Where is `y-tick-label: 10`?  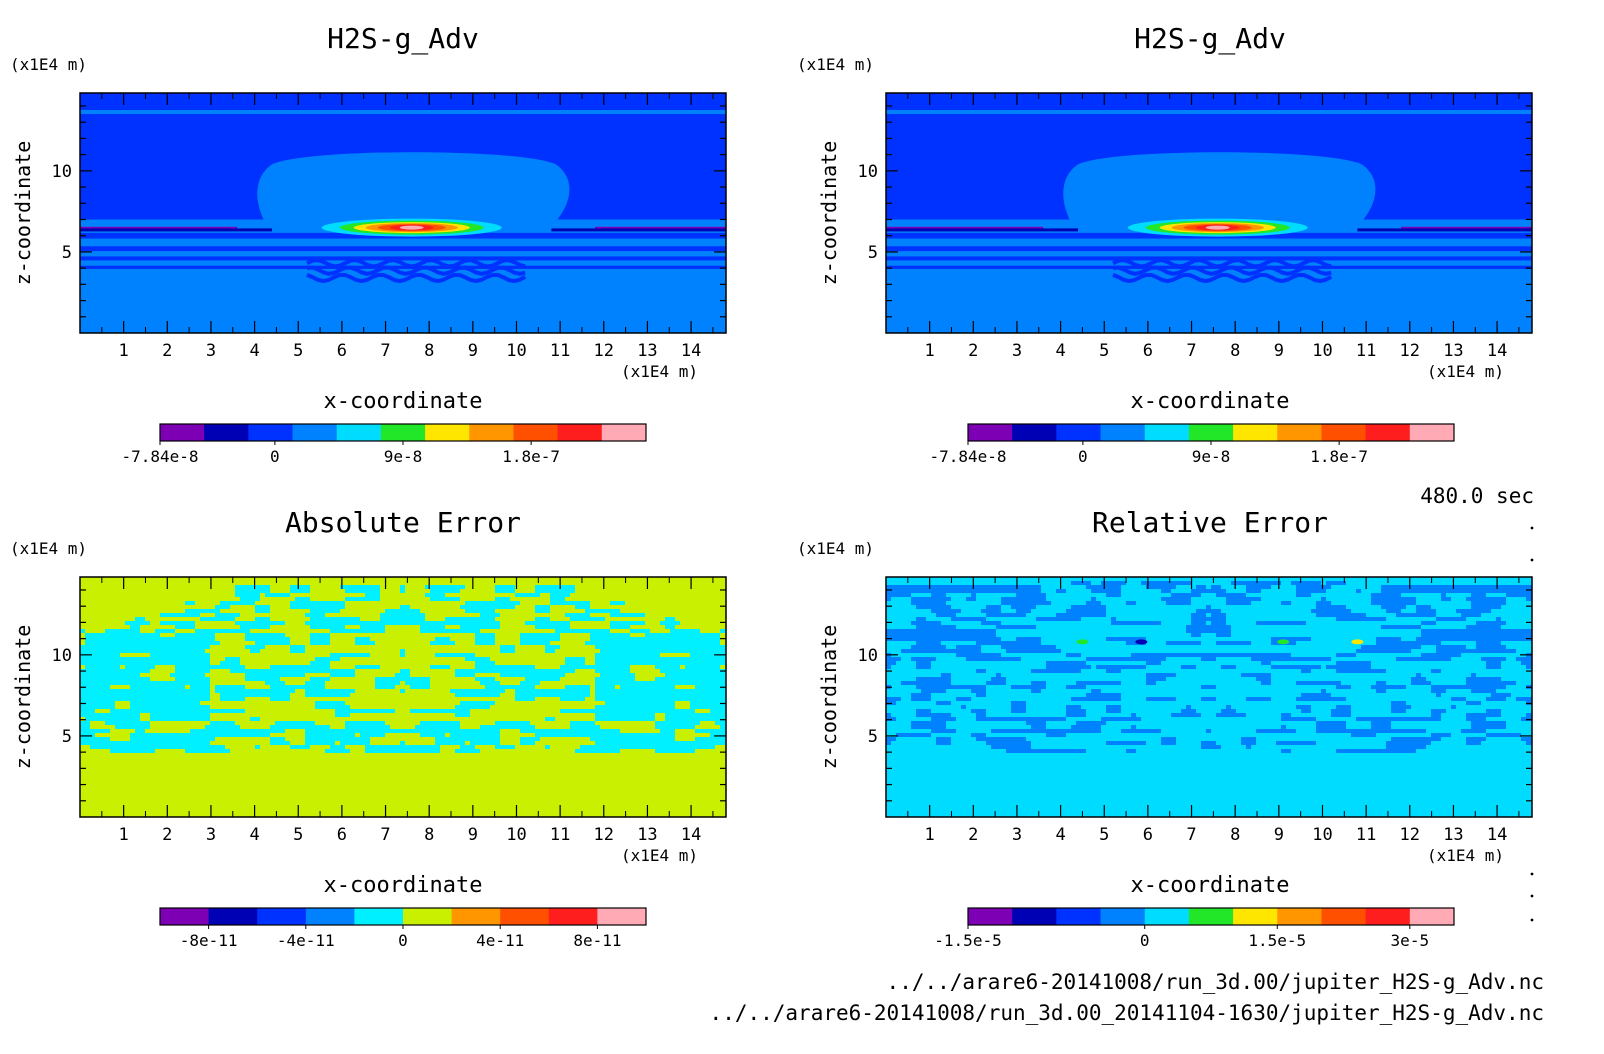
y-tick-label: 10 is located at coordinates (62, 172).